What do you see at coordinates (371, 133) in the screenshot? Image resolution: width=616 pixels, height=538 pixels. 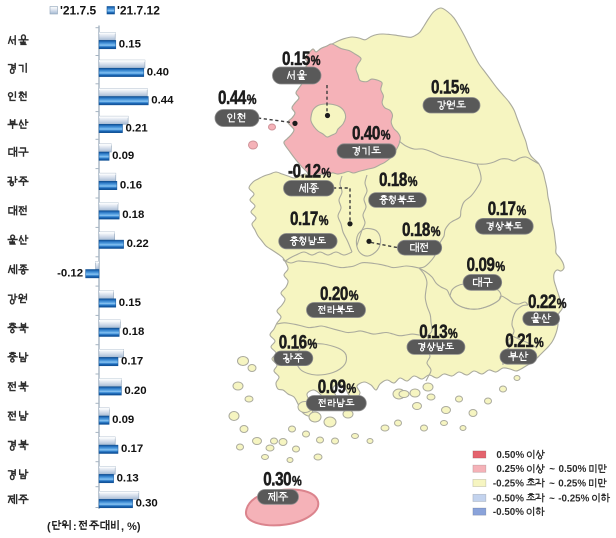 I see `svg-text: 0.40%` at bounding box center [371, 133].